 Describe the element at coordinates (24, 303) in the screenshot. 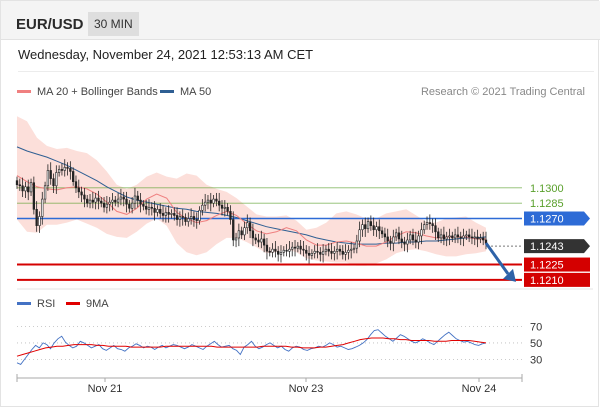

I see `legend-swatch-rsi` at that location.